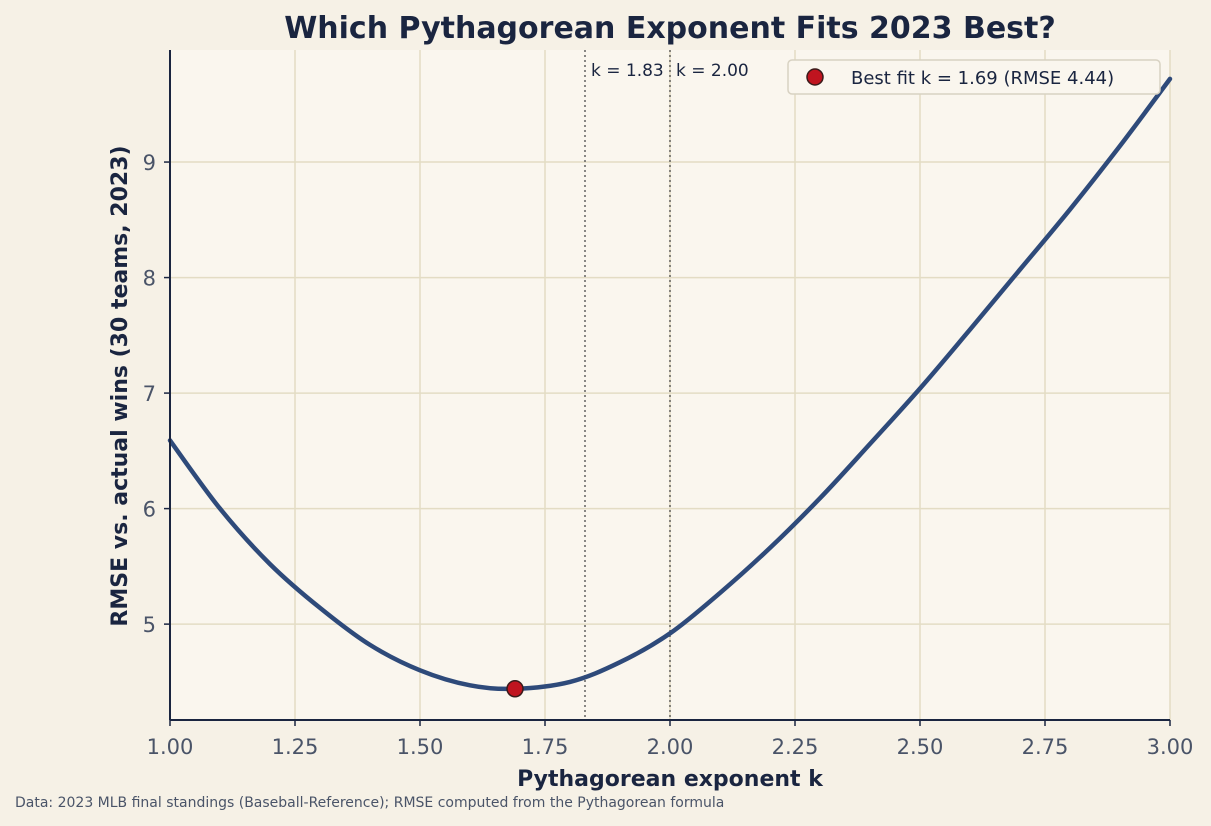 The height and width of the screenshot is (826, 1211). What do you see at coordinates (545, 747) in the screenshot?
I see `x-tick-label: 1.75` at bounding box center [545, 747].